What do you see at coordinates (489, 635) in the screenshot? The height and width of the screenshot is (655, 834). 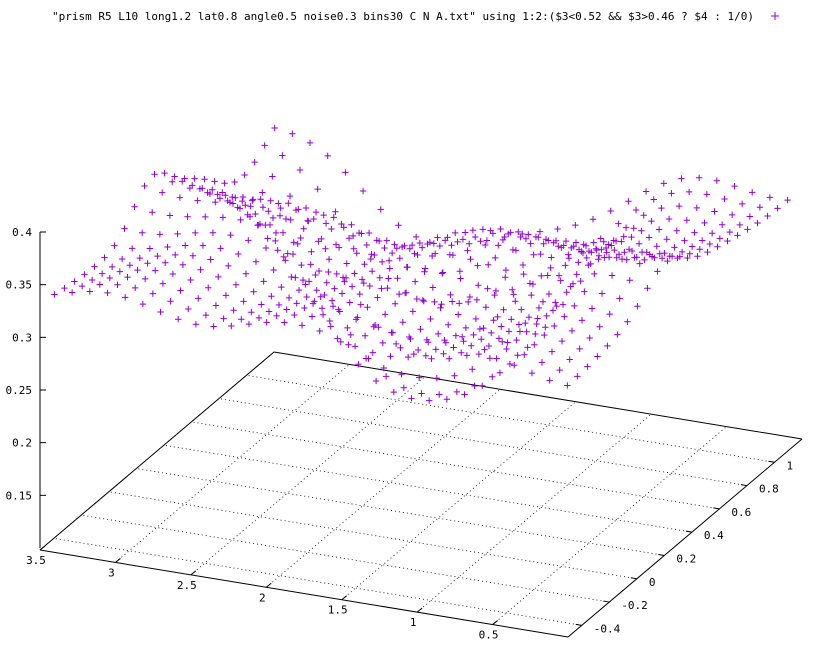 I see `x-tick-label-0: 0.5` at bounding box center [489, 635].